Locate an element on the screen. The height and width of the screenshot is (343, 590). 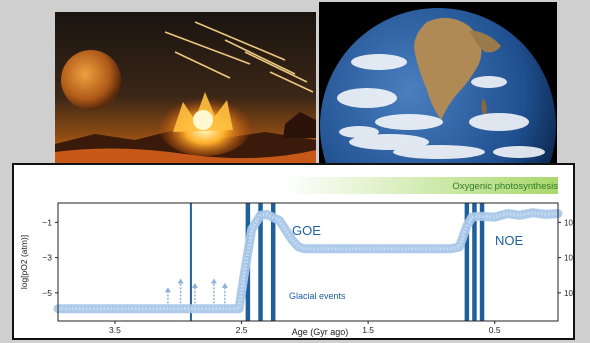
y-axis-label: log[pO2 (atm)] is located at coordinates (24, 262).